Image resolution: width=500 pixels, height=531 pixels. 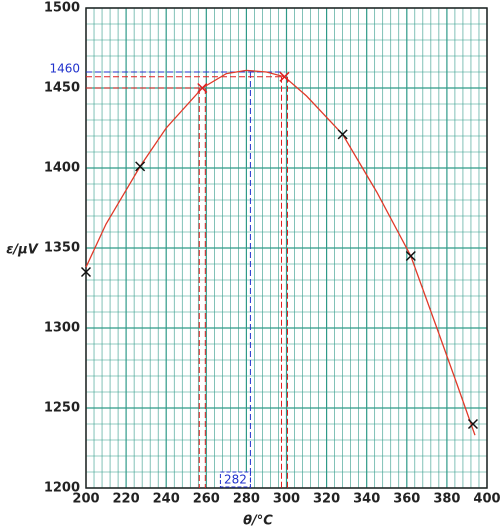 What do you see at coordinates (62, 488) in the screenshot?
I see `y-tick-label: 1200` at bounding box center [62, 488].